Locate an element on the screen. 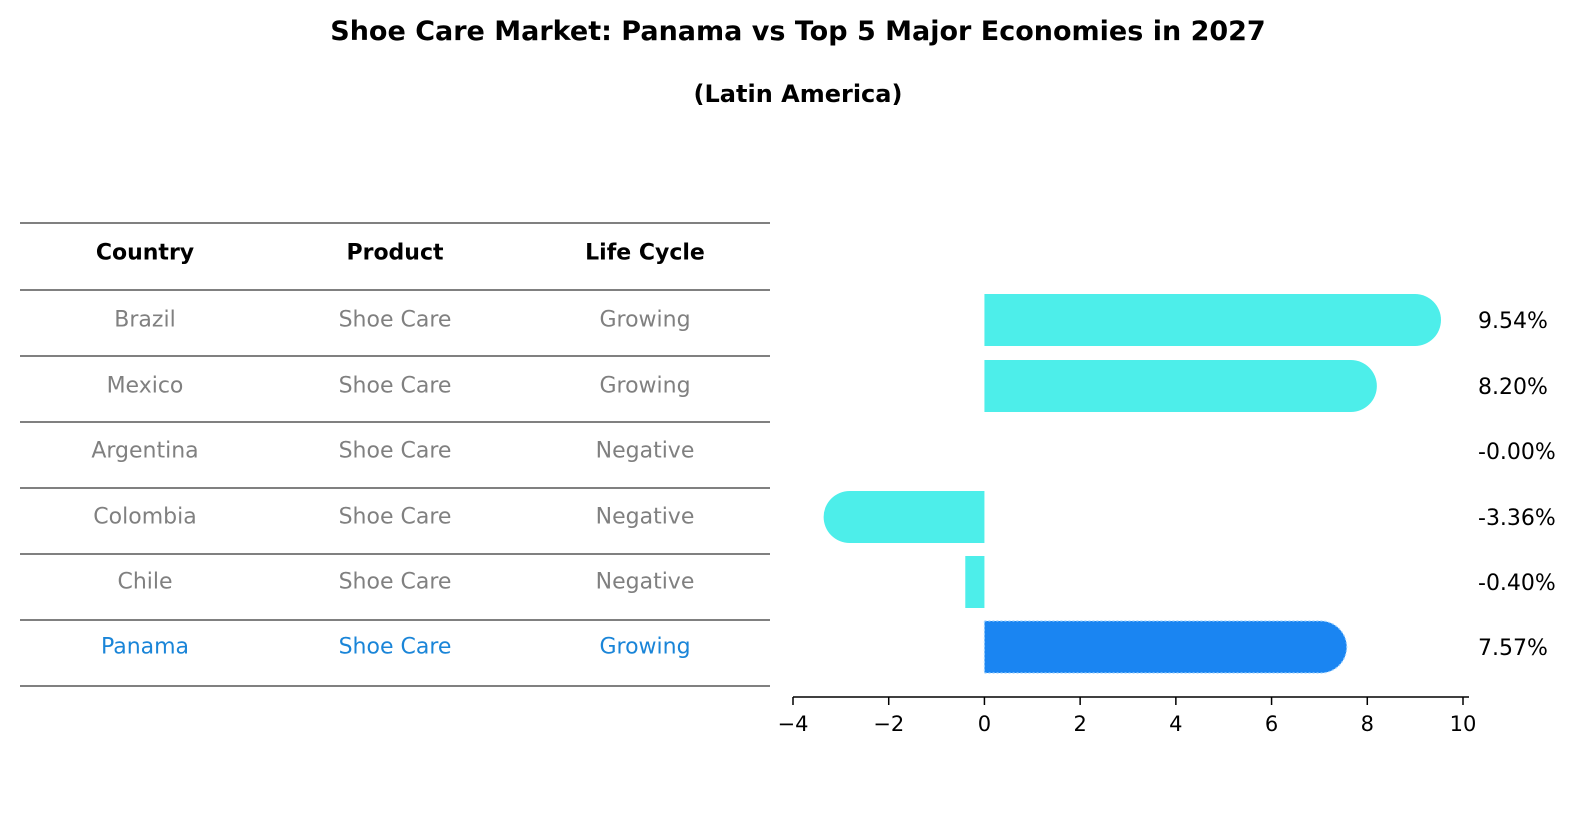 The image size is (1596, 823). x-tick-label-10: 10 is located at coordinates (1463, 724).